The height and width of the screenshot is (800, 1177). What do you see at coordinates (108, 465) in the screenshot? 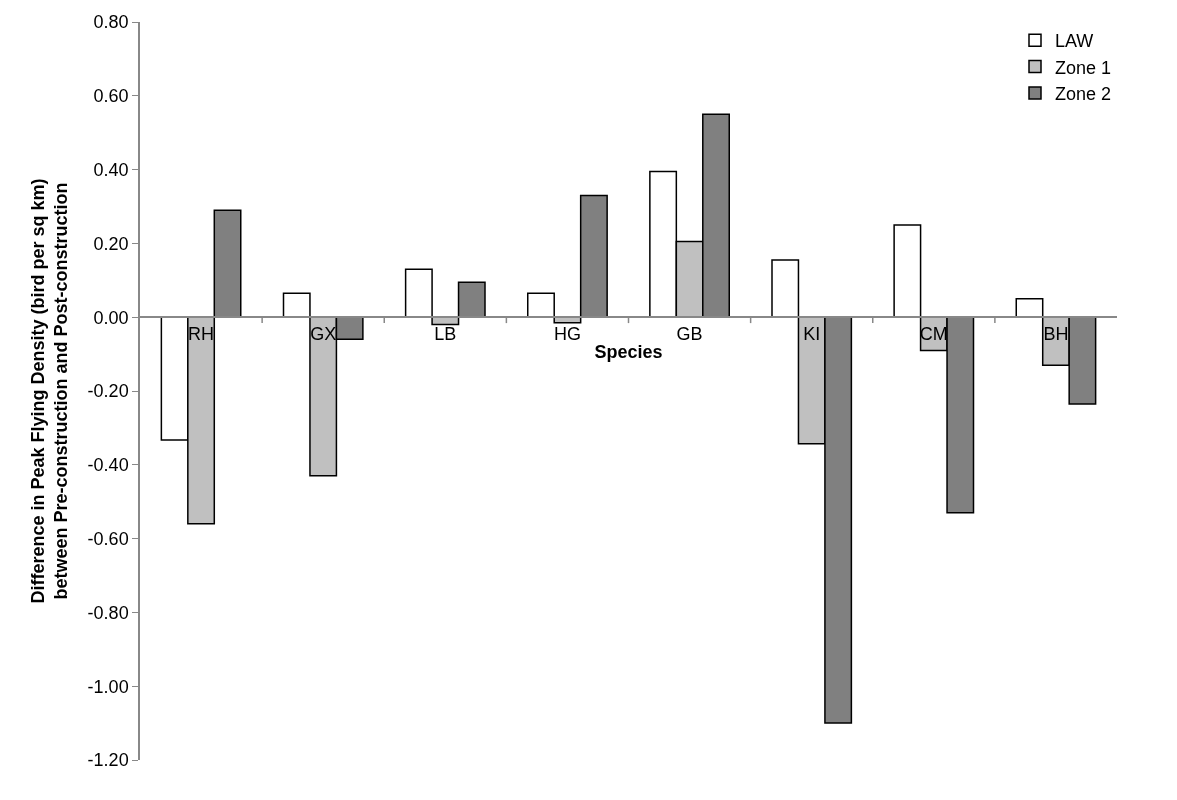
I see `y-tick-label: -0.40` at bounding box center [108, 465].